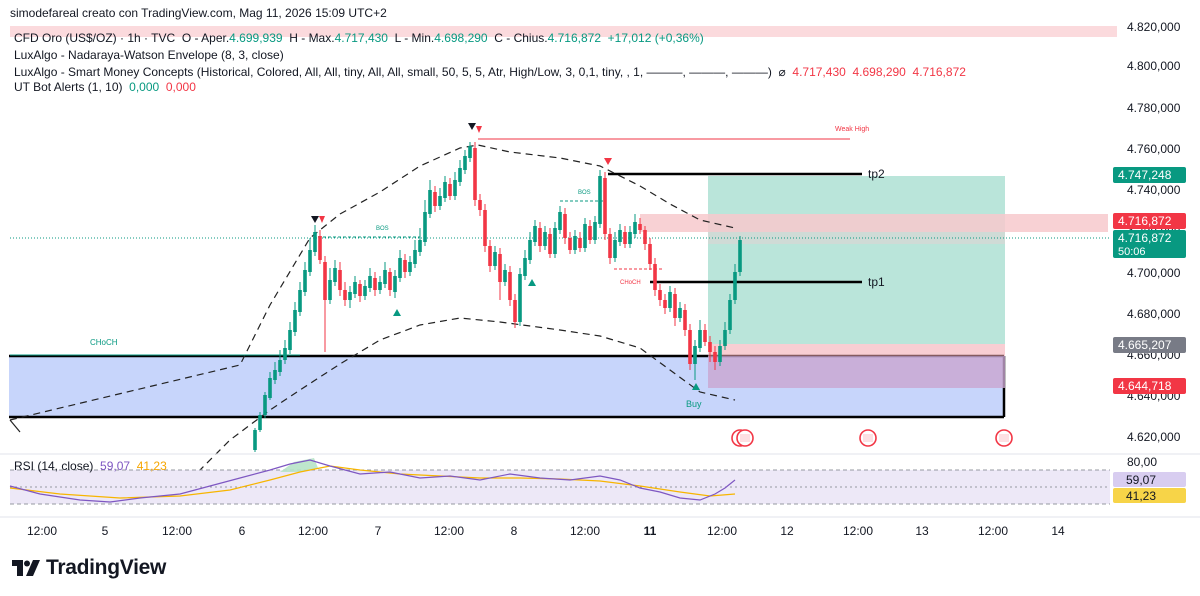  What do you see at coordinates (1154, 190) in the screenshot?
I see `price-tick-label: 4.740,000` at bounding box center [1154, 190].